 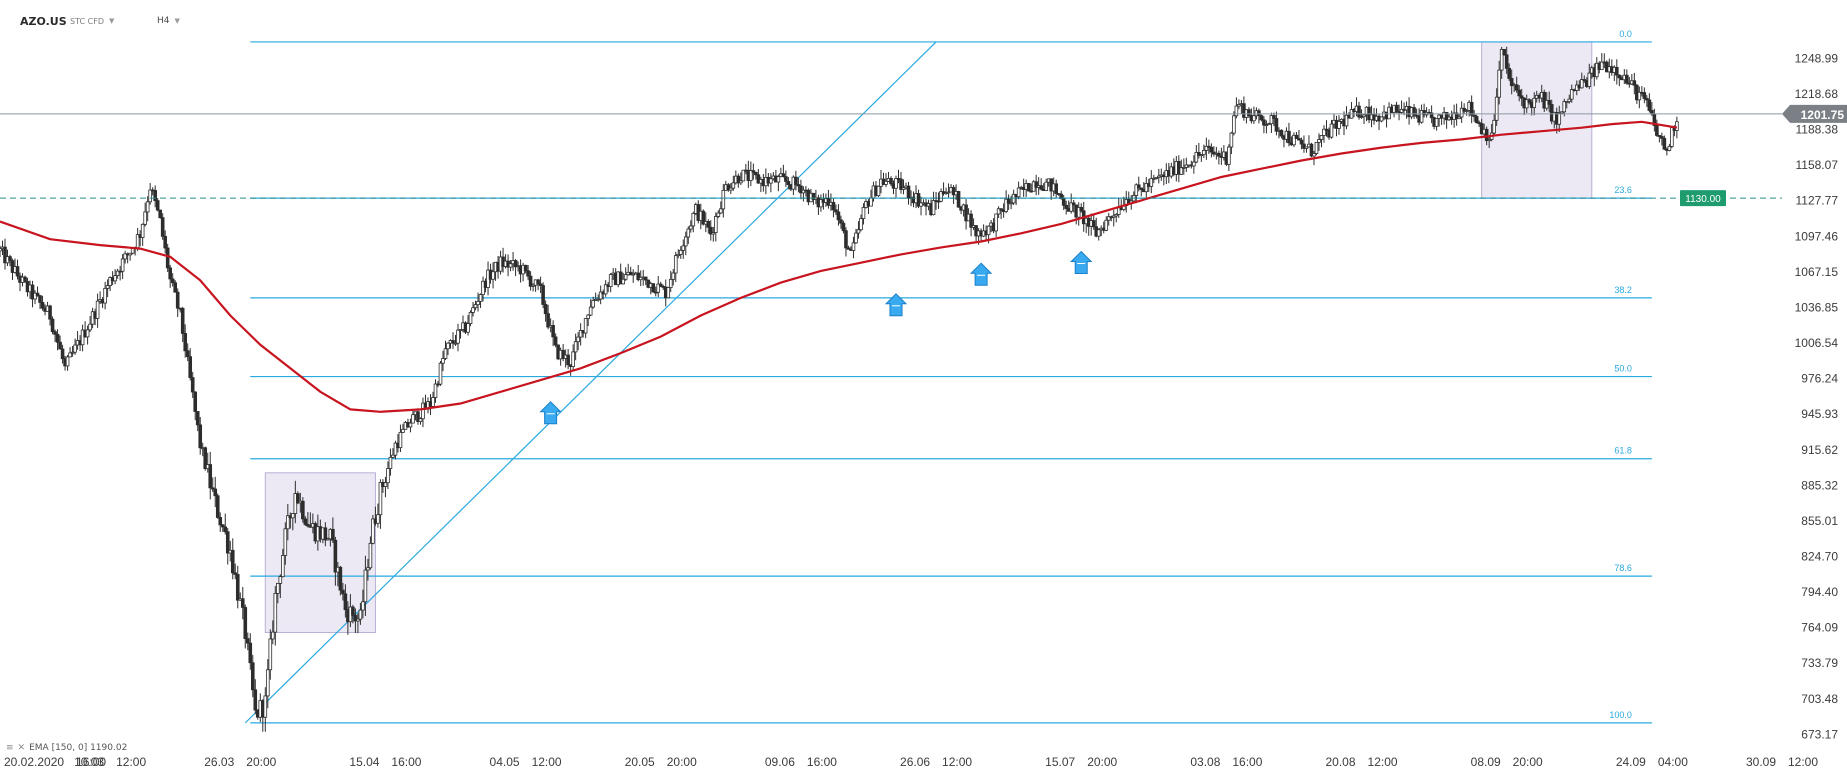 What do you see at coordinates (92, 21) in the screenshot?
I see `instrument-type-selector: STC CFD ▼` at bounding box center [92, 21].